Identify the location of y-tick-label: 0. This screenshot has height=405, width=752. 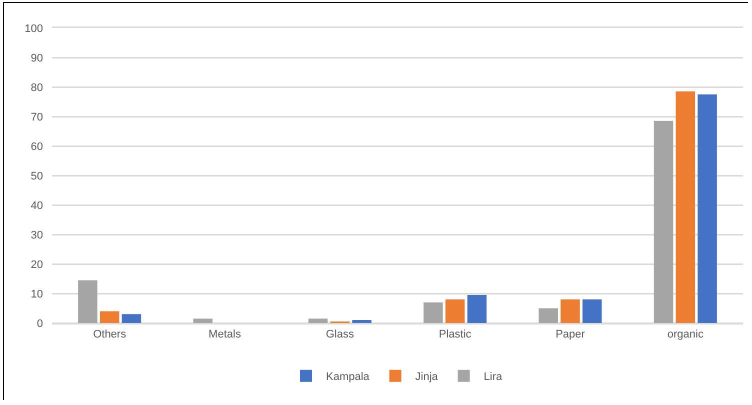
(39, 324).